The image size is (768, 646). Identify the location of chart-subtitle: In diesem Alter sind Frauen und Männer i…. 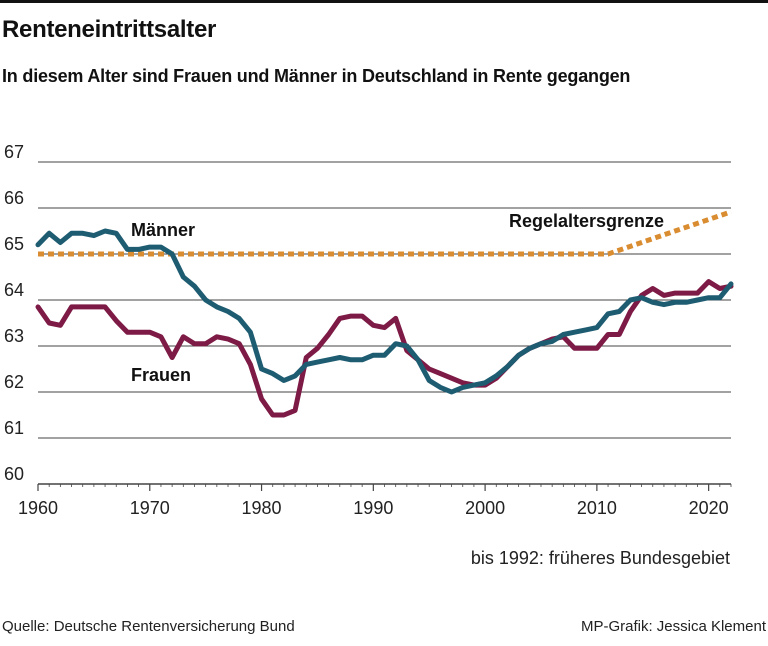
(316, 76).